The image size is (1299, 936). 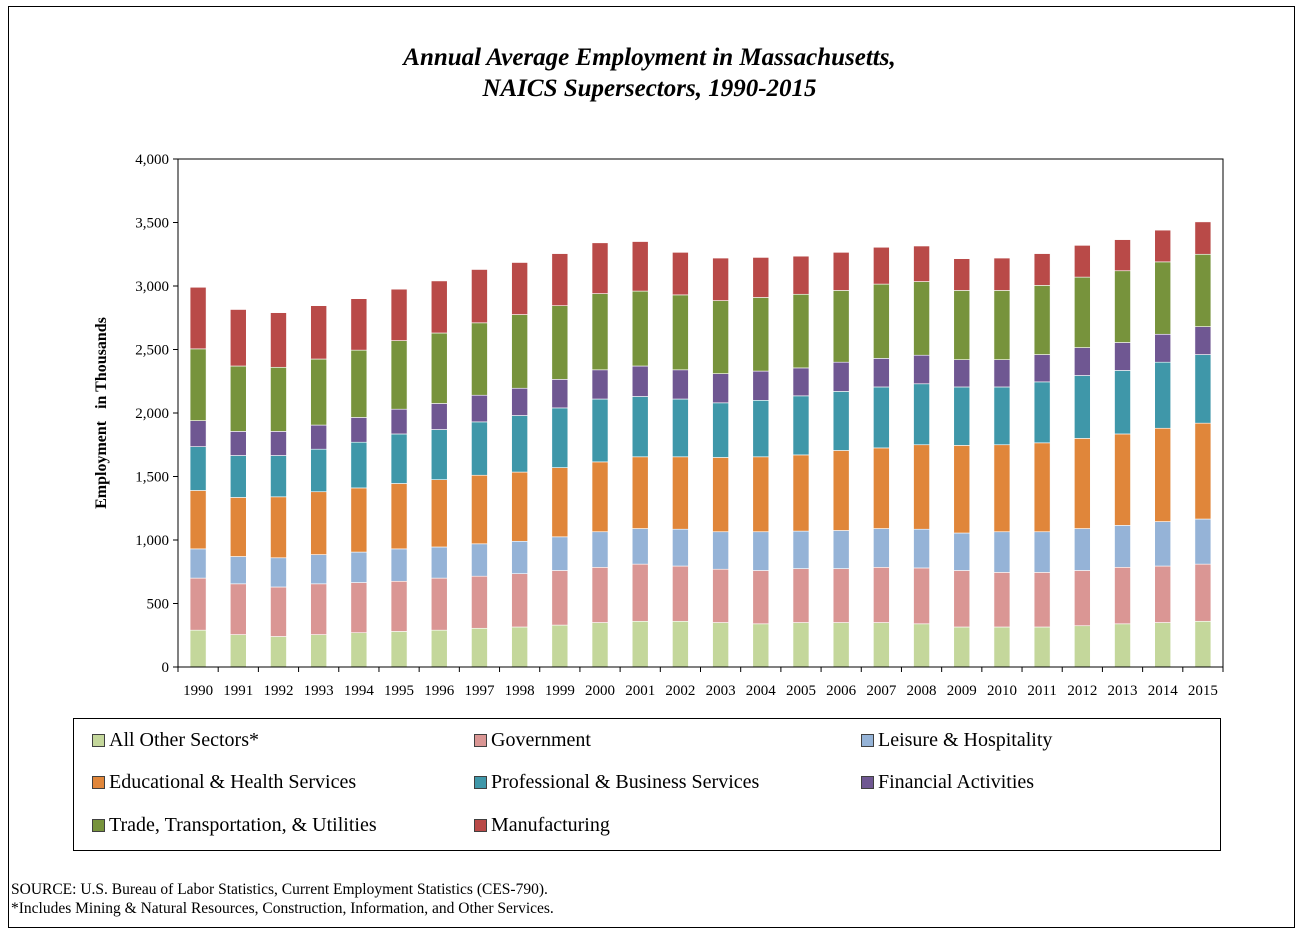 I want to click on x-tick-label: 2003, so click(x=721, y=691).